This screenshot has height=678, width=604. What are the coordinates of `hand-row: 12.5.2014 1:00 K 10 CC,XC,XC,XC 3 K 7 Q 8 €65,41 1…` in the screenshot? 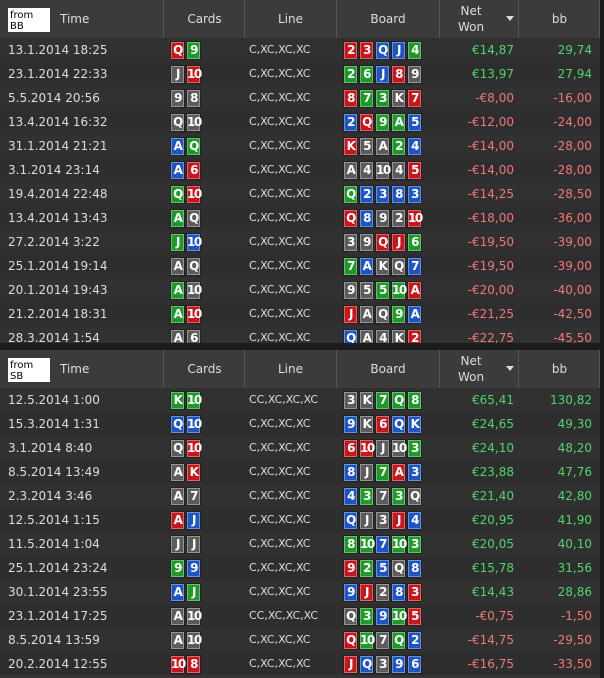 It's located at (300, 400).